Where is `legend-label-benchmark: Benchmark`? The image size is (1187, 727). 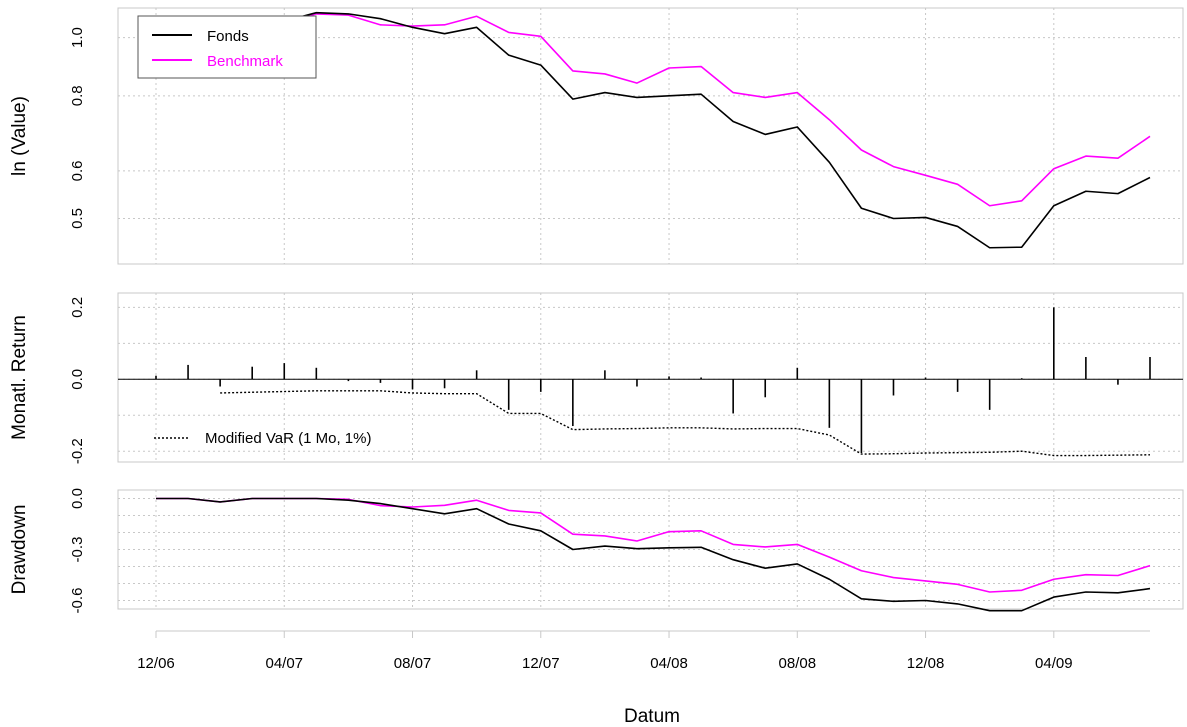
legend-label-benchmark: Benchmark is located at coordinates (245, 61).